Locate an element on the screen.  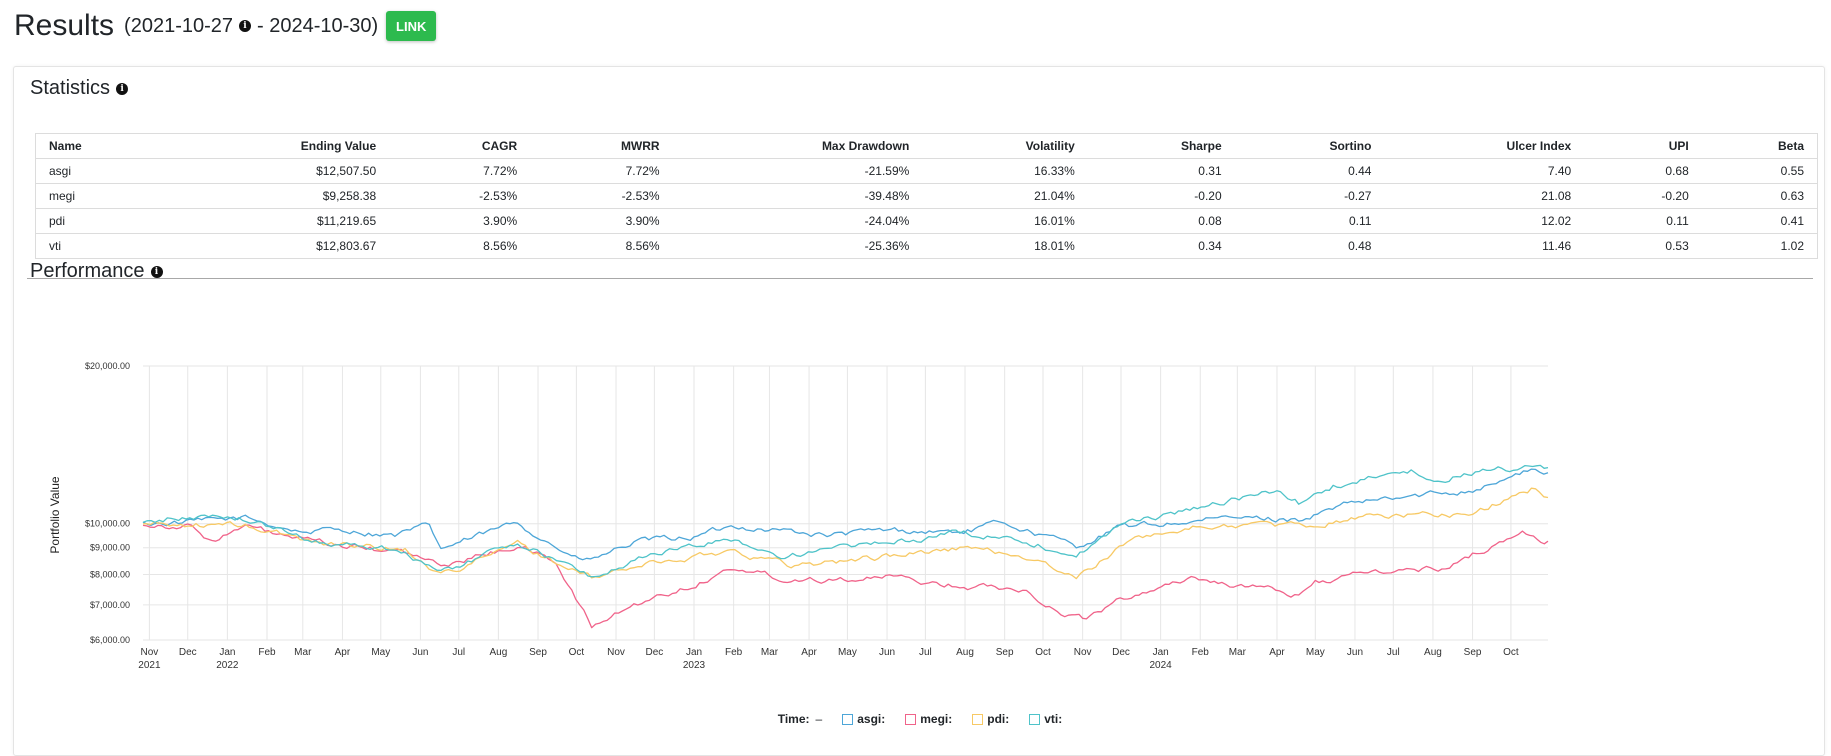
legend-item: asgi: is located at coordinates (863, 719).